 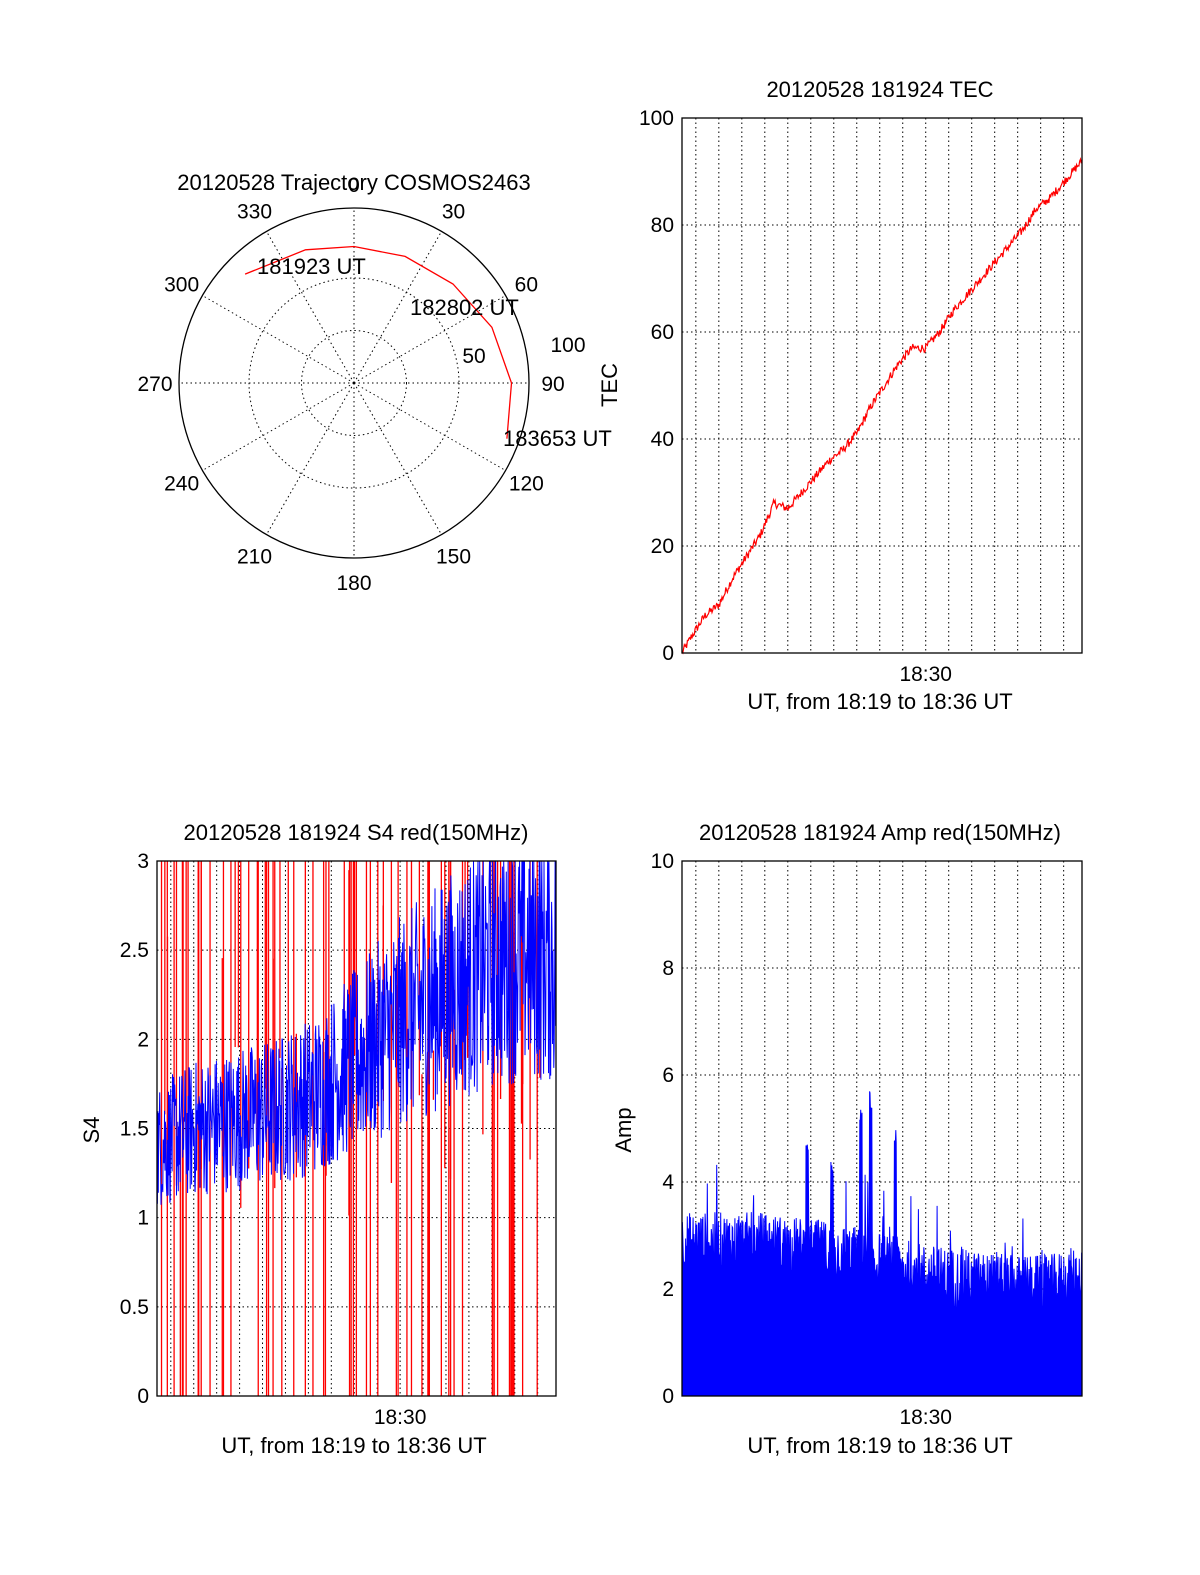 I want to click on y-tick-label: 3, so click(x=143, y=861).